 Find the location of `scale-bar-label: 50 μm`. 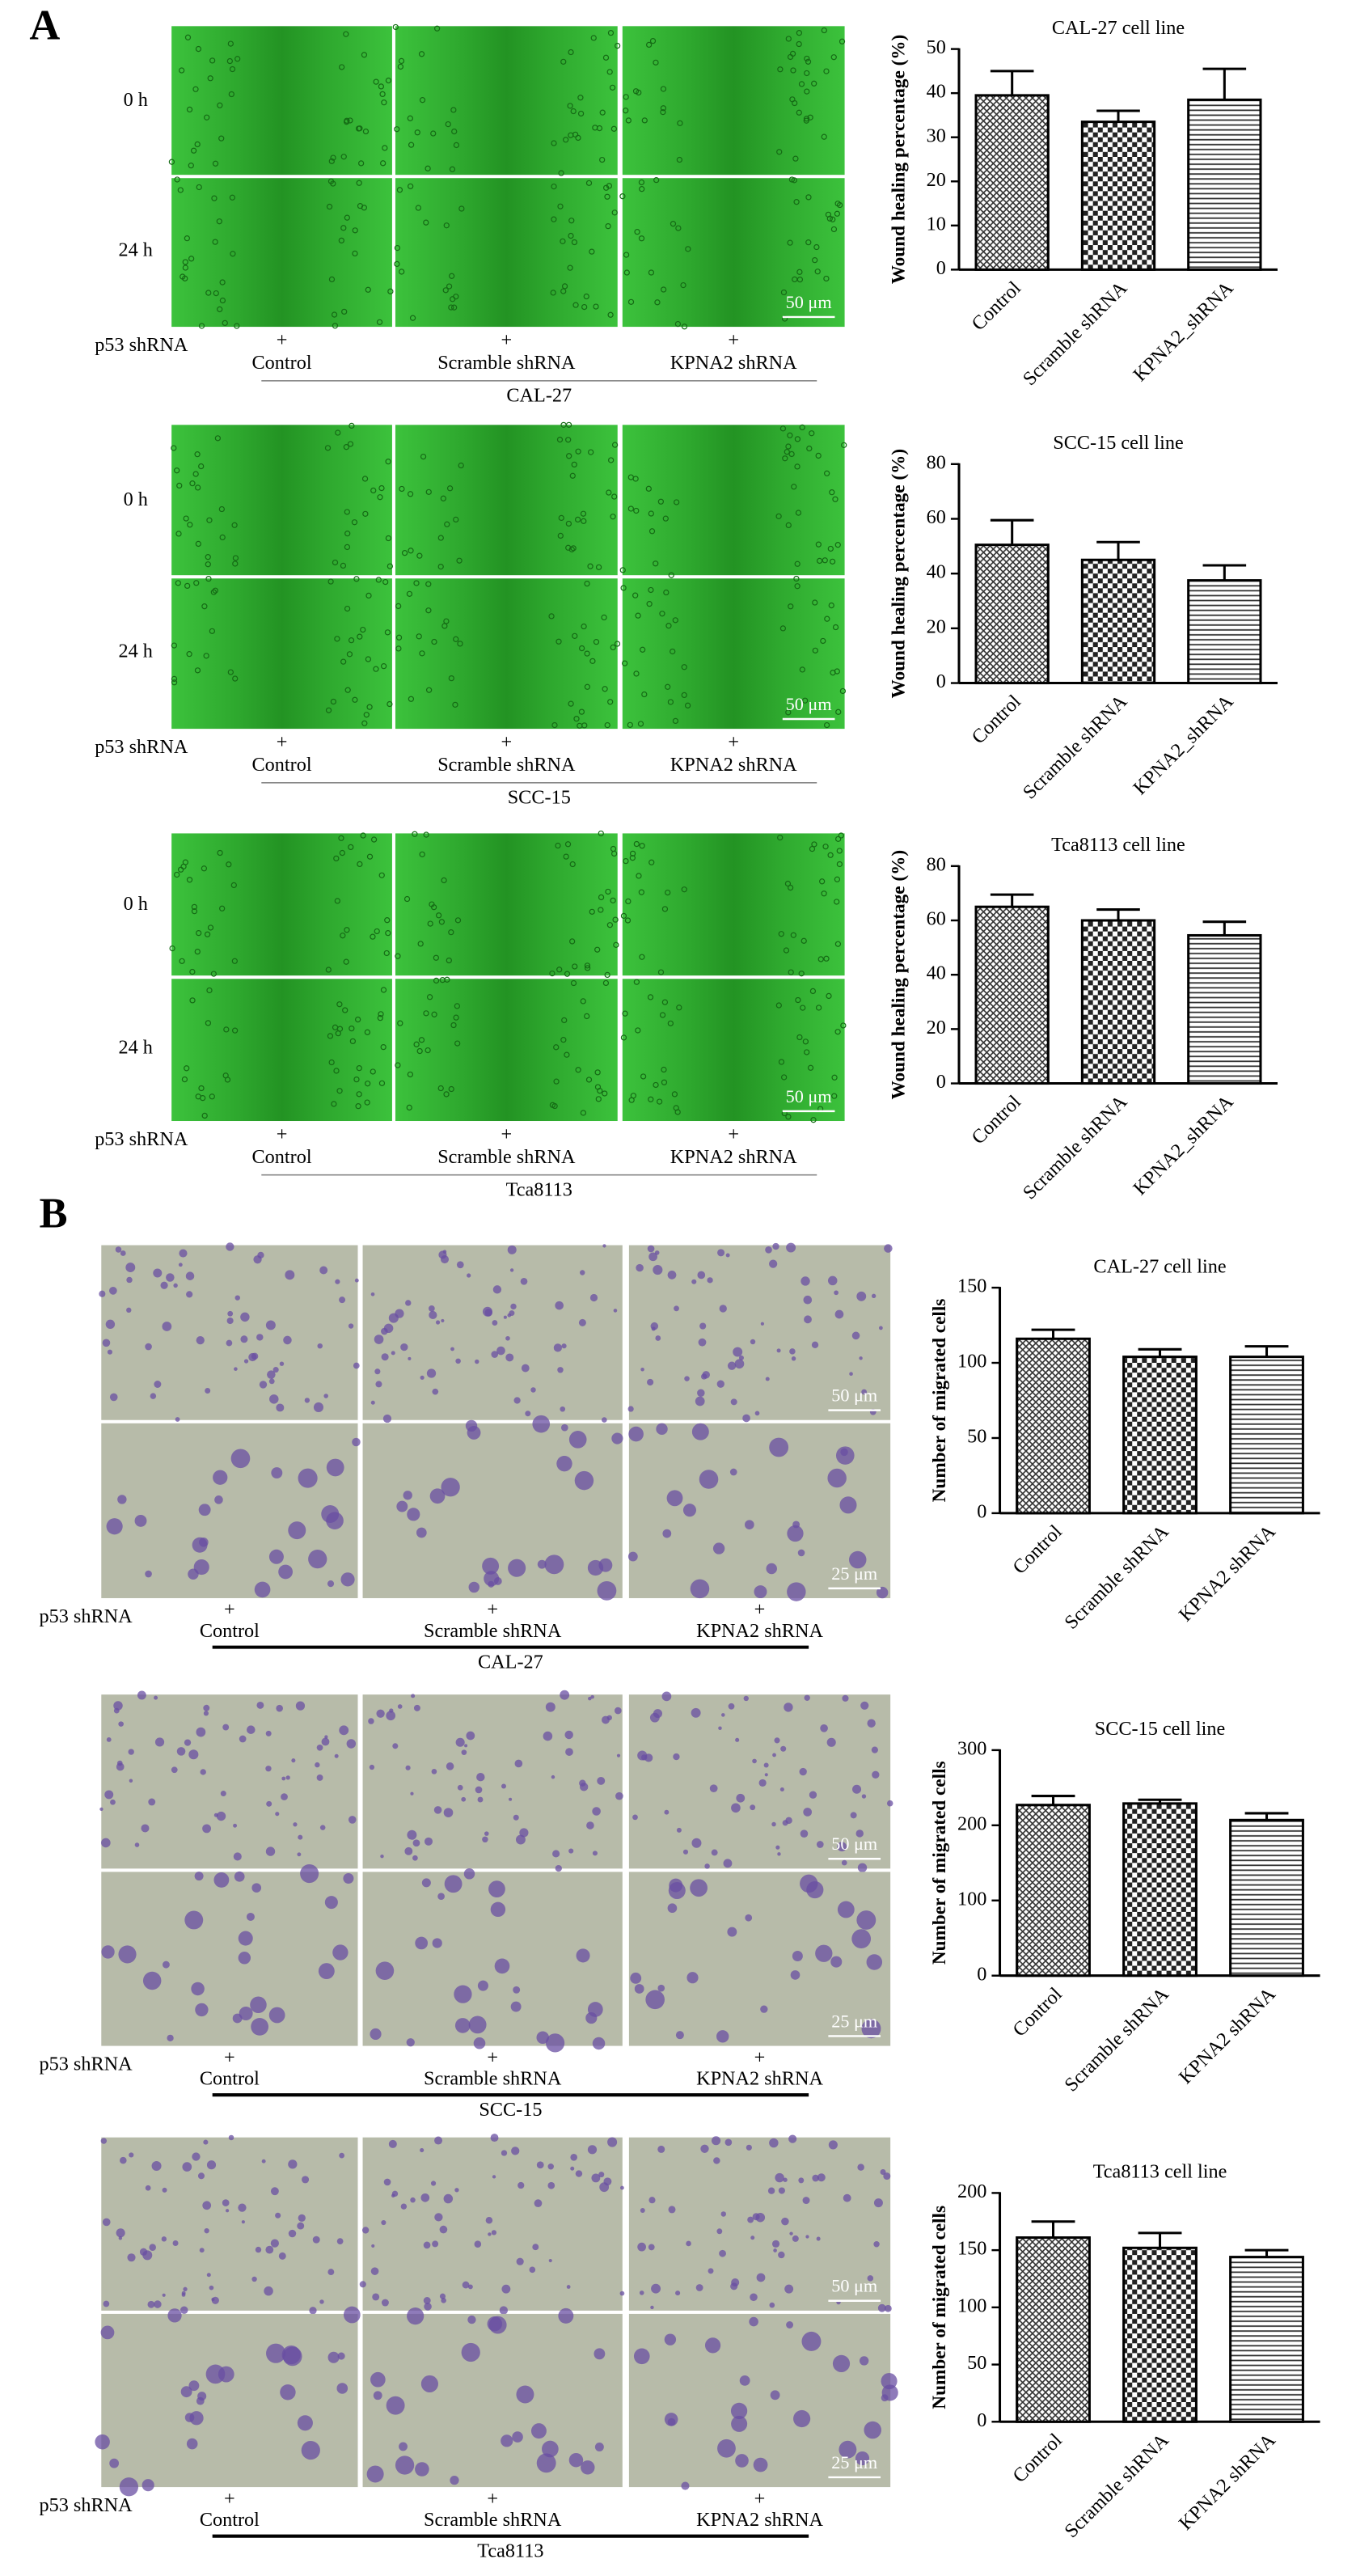

scale-bar-label: 50 μm is located at coordinates (809, 704).